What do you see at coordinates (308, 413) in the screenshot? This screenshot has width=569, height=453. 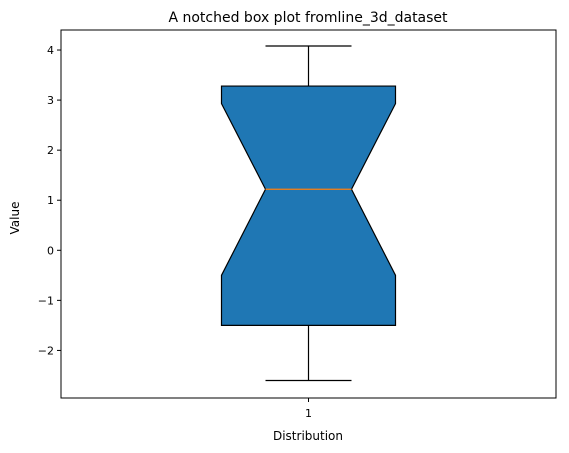 I see `x-tick-label: 1` at bounding box center [308, 413].